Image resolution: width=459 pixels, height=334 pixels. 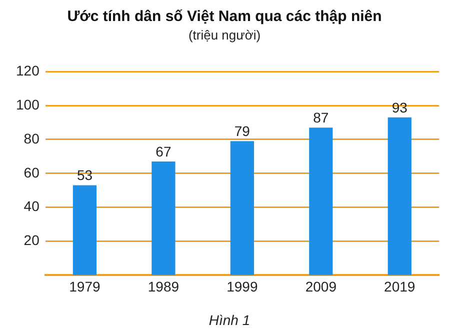 What do you see at coordinates (164, 151) in the screenshot?
I see `data-label: 67` at bounding box center [164, 151].